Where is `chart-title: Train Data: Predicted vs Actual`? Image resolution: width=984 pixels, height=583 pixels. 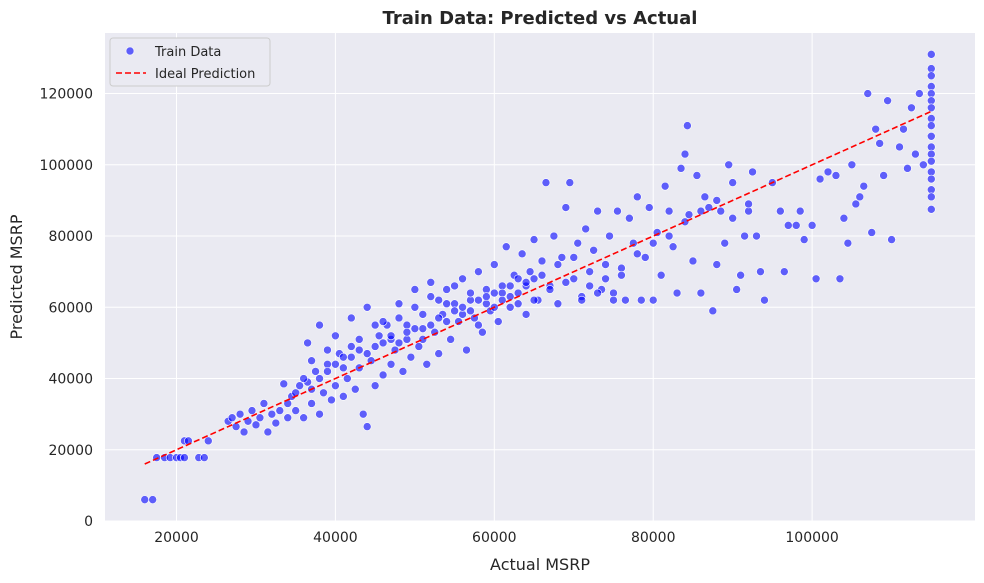
chart-title: Train Data: Predicted vs Actual is located at coordinates (540, 18).